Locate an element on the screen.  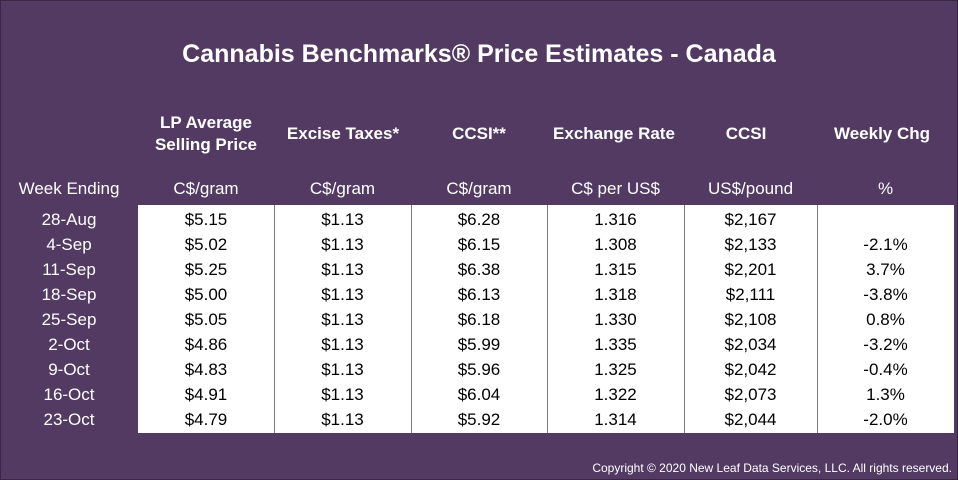
unit-lp: C$/gram is located at coordinates (206, 188).